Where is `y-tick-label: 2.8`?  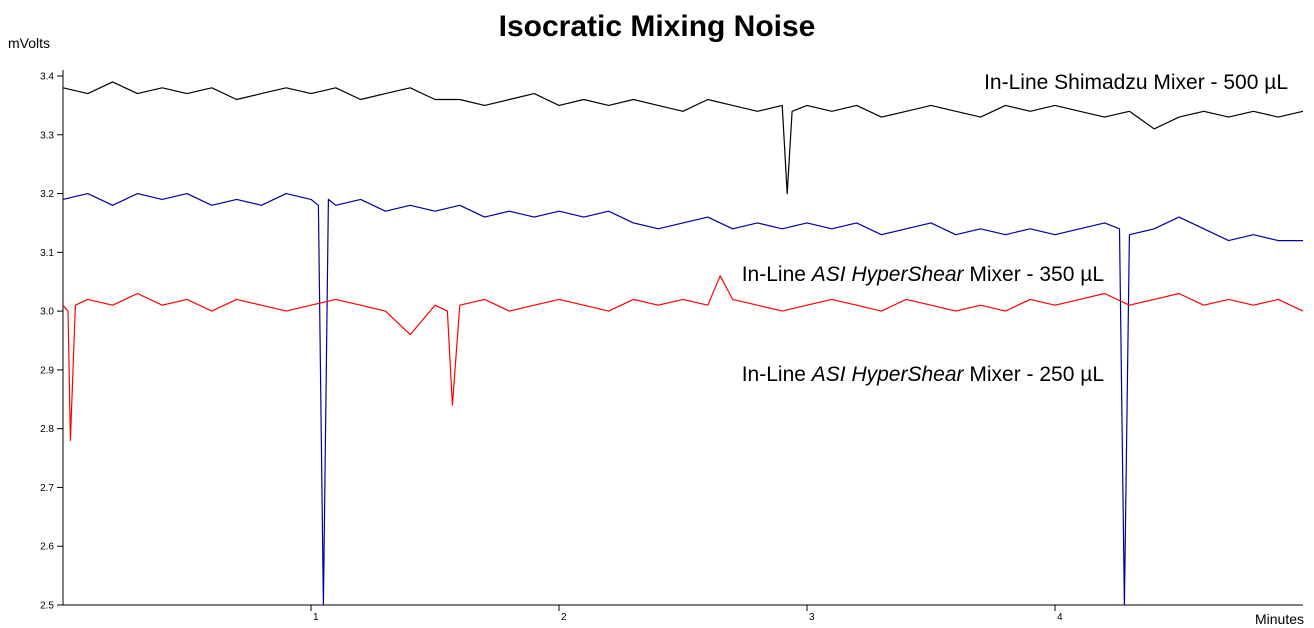 y-tick-label: 2.8 is located at coordinates (47, 429).